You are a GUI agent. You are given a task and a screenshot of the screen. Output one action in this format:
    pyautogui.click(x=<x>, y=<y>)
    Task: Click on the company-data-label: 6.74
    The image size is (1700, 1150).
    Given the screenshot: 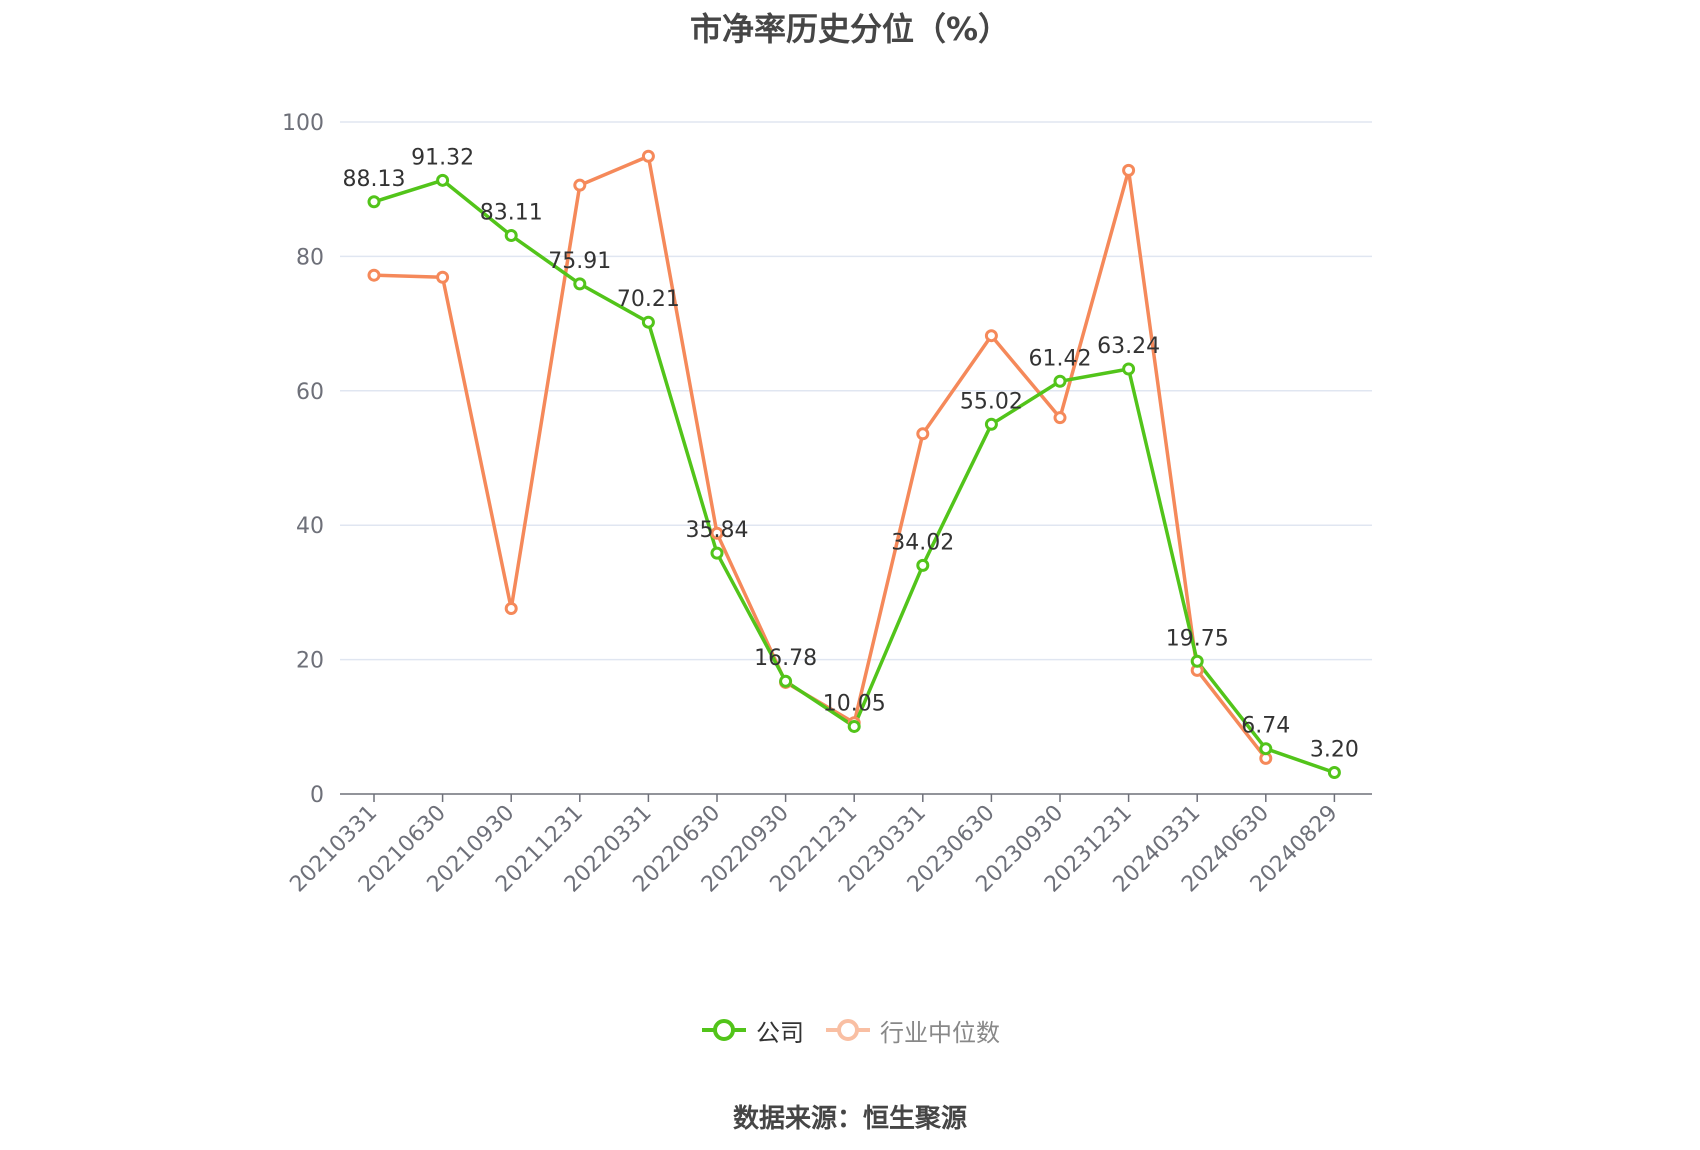 What is the action you would take?
    pyautogui.click(x=1265, y=726)
    